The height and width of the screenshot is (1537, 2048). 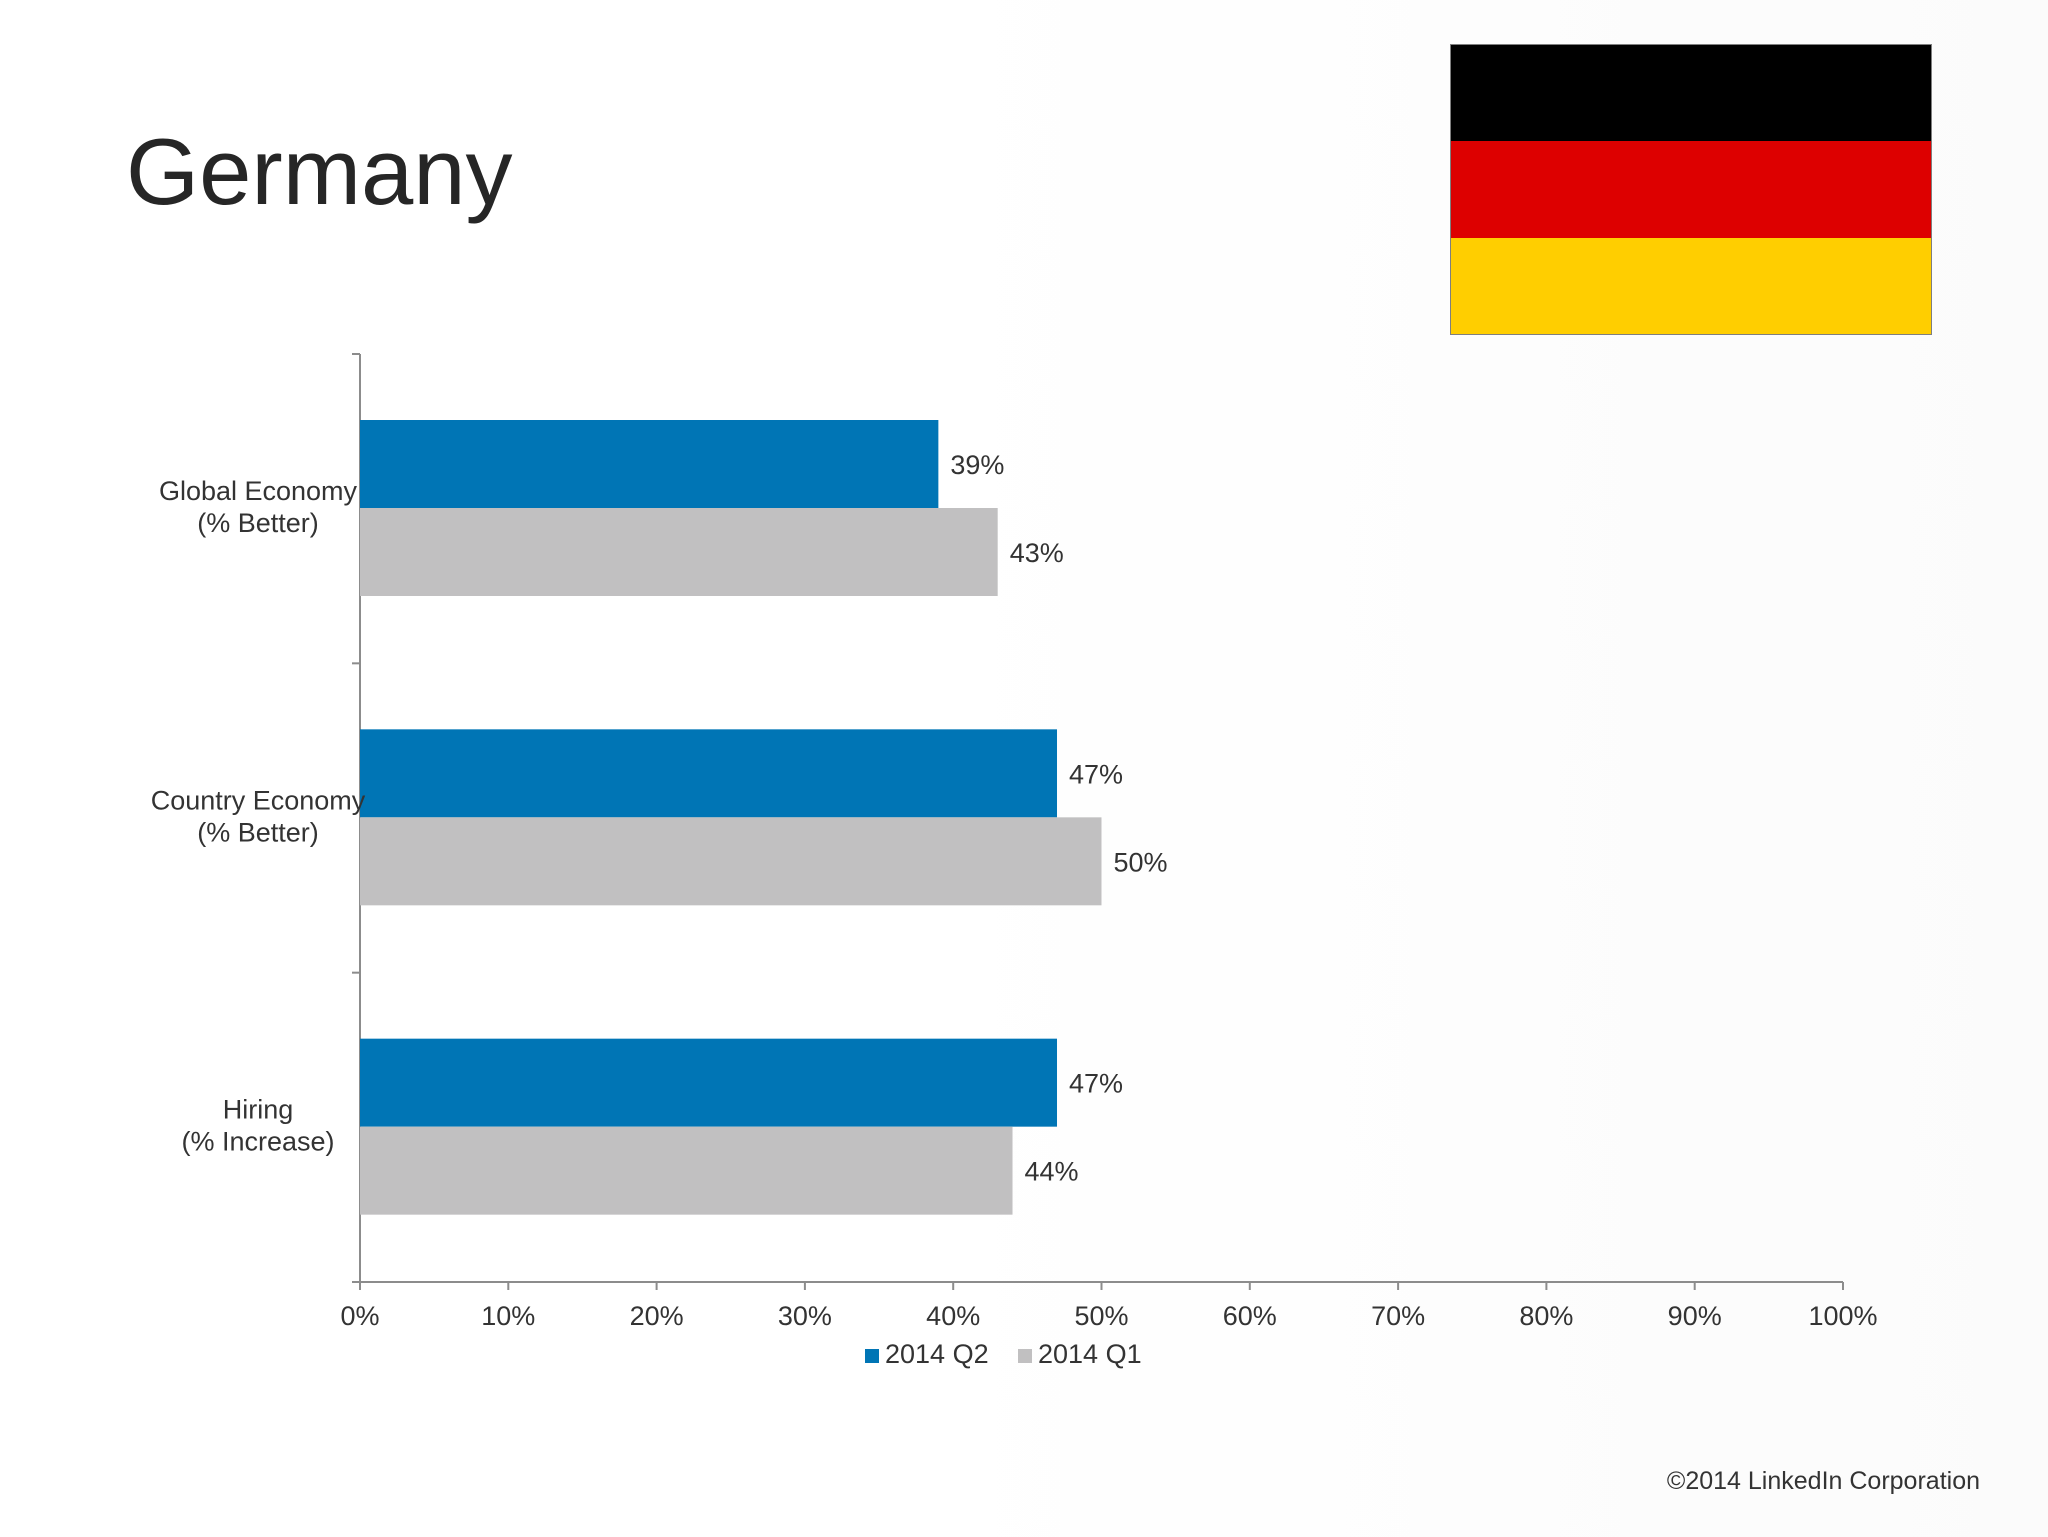 What do you see at coordinates (937, 1354) in the screenshot?
I see `legend-label: 2014 Q2` at bounding box center [937, 1354].